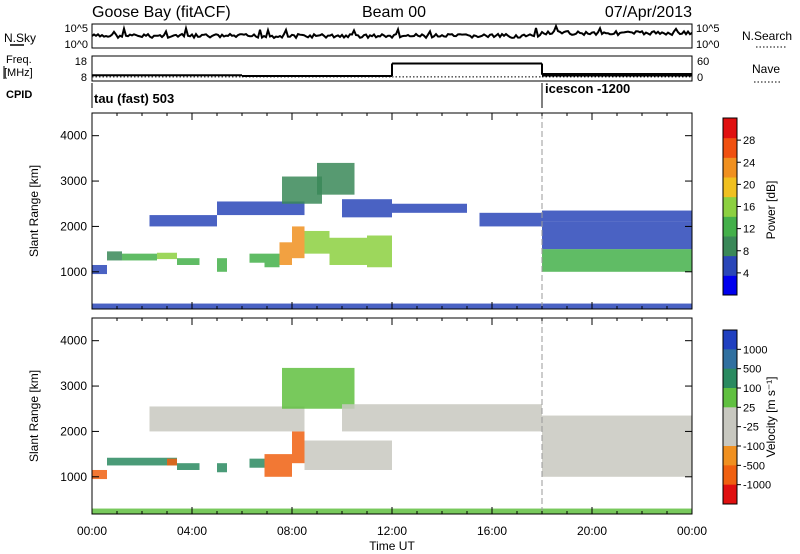 The image size is (800, 554). Describe the element at coordinates (73, 226) in the screenshot. I see `power-ytick-1: 2000` at that location.